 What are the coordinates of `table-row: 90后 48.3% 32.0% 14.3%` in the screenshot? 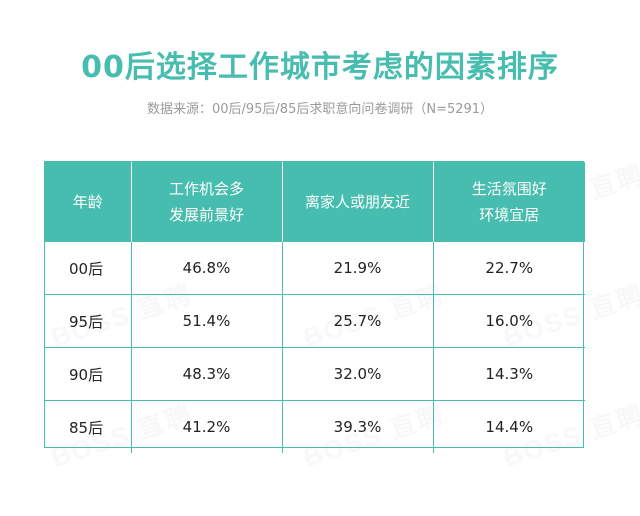 It's located at (315, 374).